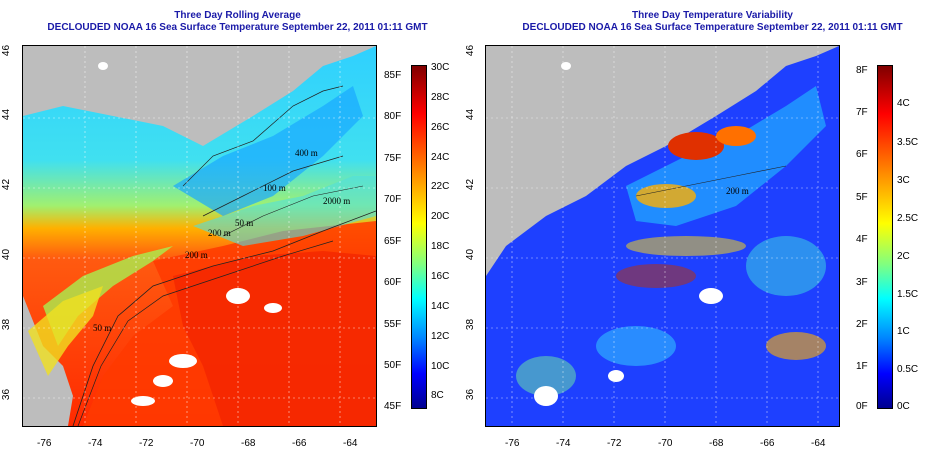 The width and height of the screenshot is (950, 475). What do you see at coordinates (903, 180) in the screenshot?
I see `colorbar-c-label: 3C` at bounding box center [903, 180].